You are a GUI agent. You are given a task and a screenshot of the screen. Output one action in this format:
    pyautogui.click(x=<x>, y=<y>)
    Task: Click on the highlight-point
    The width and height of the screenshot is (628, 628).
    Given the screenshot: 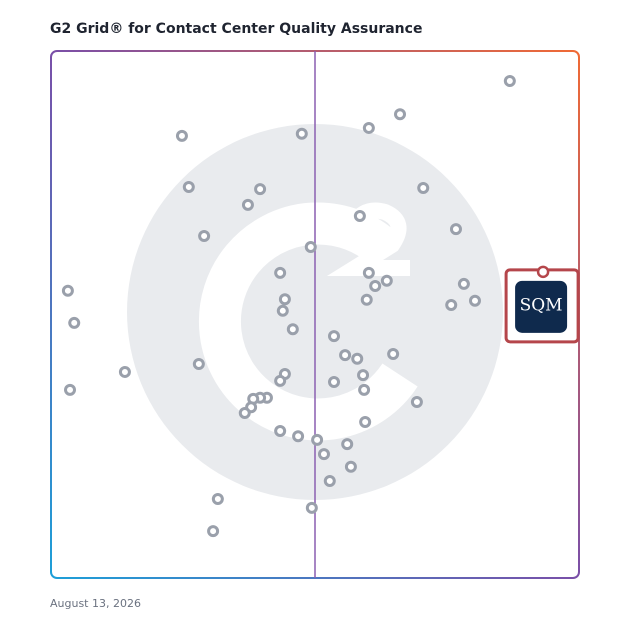 What is the action you would take?
    pyautogui.click(x=543, y=272)
    